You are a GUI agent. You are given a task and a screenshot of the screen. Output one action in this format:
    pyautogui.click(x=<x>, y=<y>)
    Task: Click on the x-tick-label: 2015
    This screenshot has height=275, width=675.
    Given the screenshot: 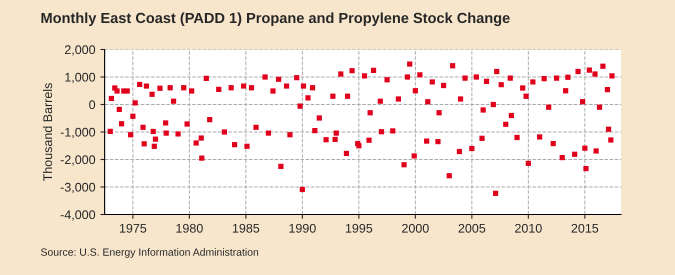 What is the action you would take?
    pyautogui.click(x=585, y=228)
    